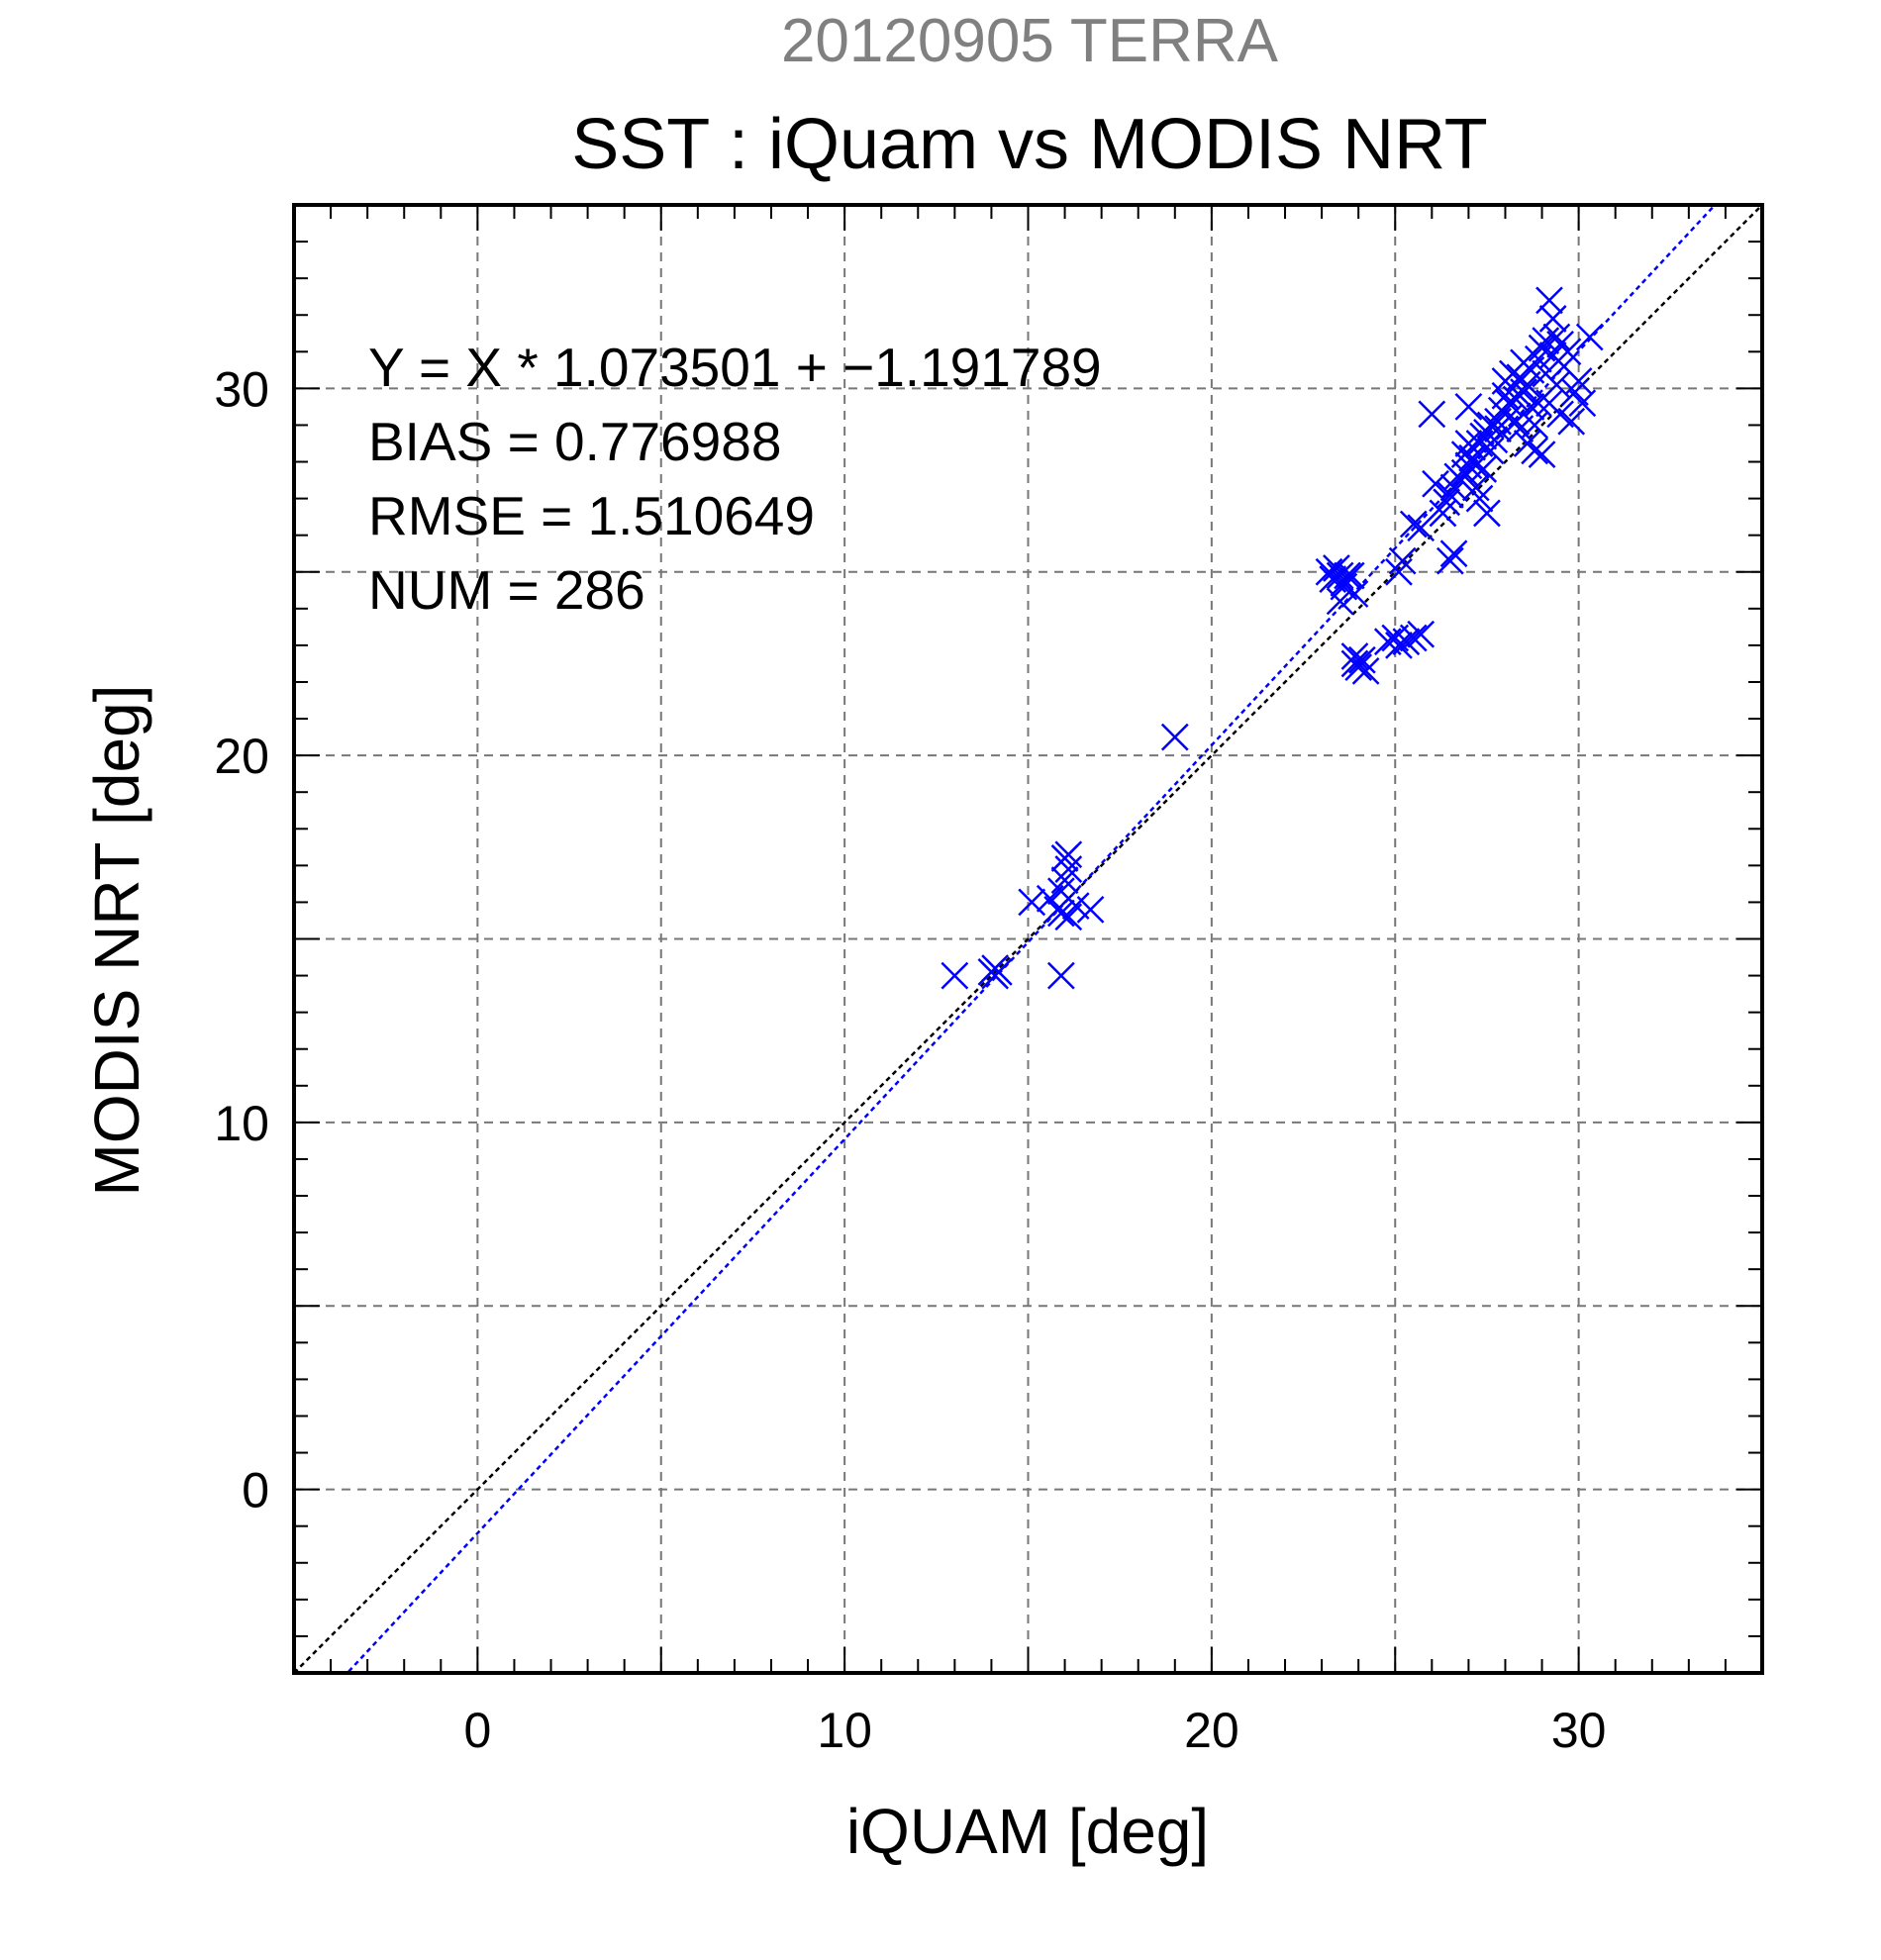 The height and width of the screenshot is (1960, 1881). Describe the element at coordinates (477, 1730) in the screenshot. I see `x-tick-label: 0` at that location.